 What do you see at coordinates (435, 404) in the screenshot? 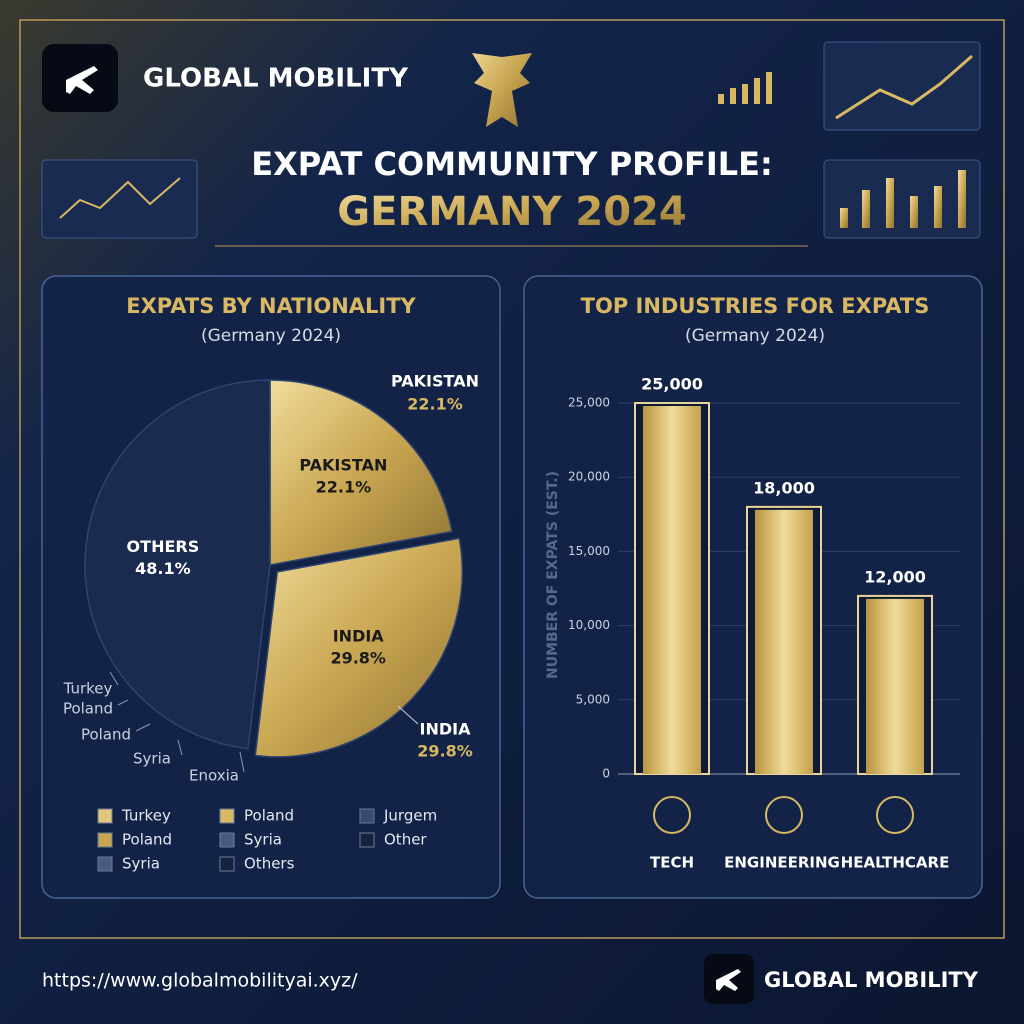
I see `callout-value: 22.1%` at bounding box center [435, 404].